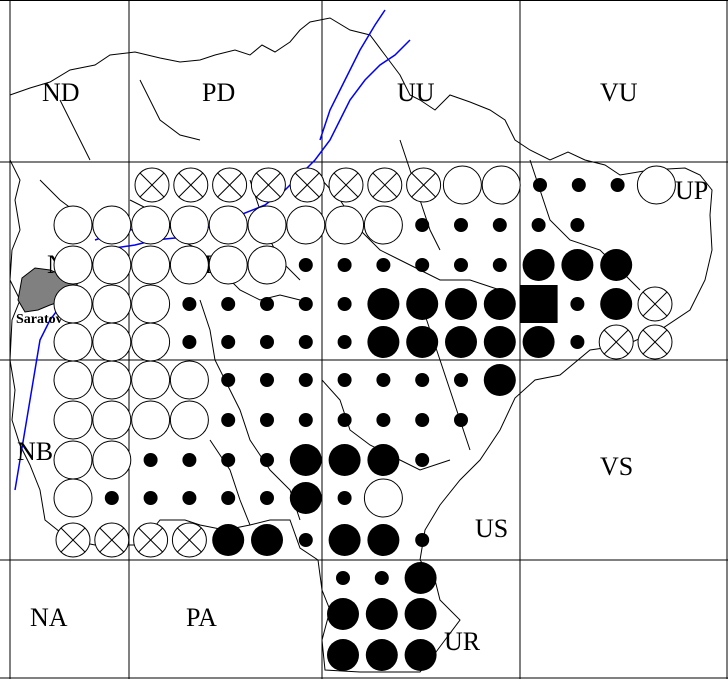 Image resolution: width=728 pixels, height=679 pixels. What do you see at coordinates (538, 304) in the screenshot?
I see `square-symbol` at bounding box center [538, 304].